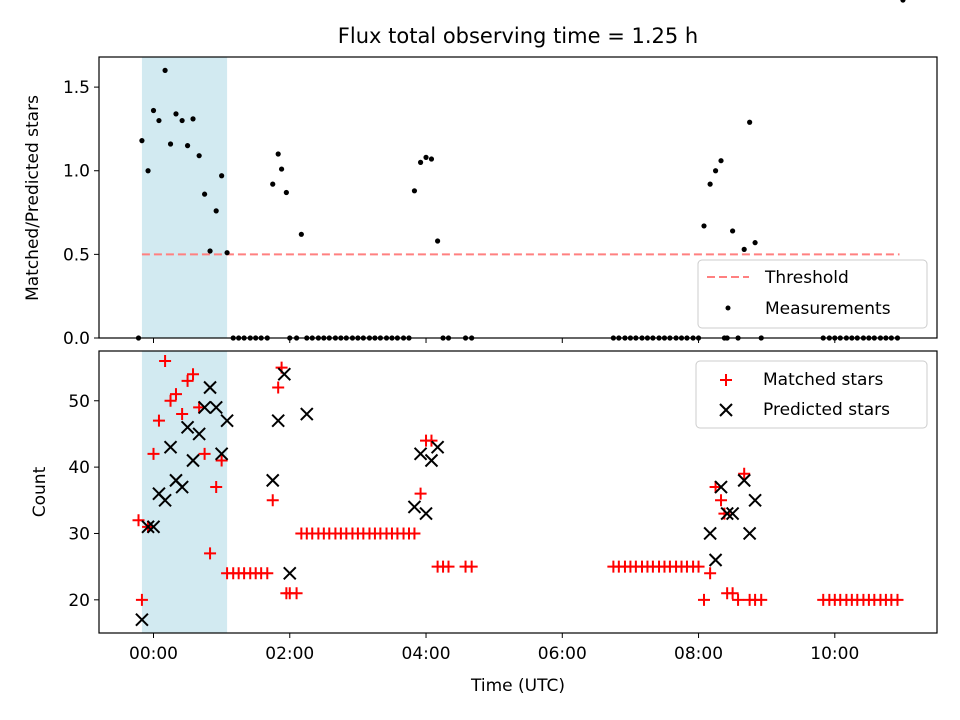 This screenshot has width=960, height=720. Describe the element at coordinates (81, 213) in the screenshot. I see `top-y-axis-ticks: 0.0 0.5 1.0 1.5` at that location.